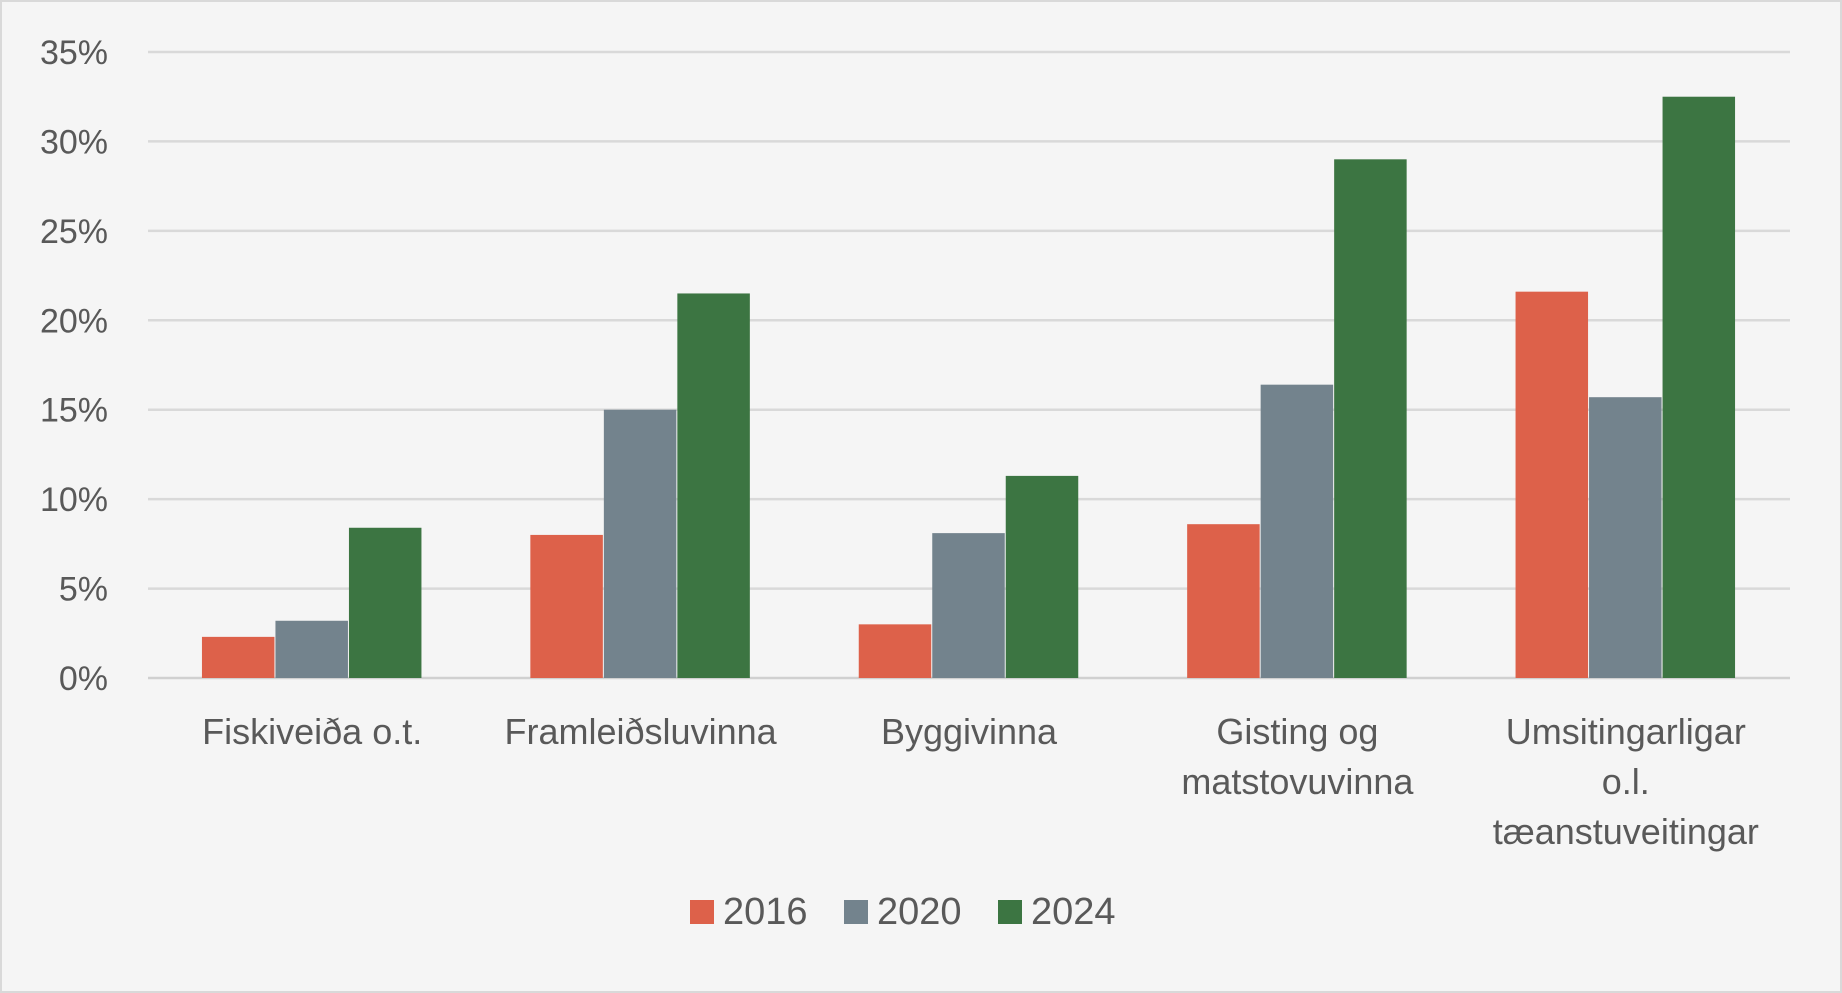  Describe the element at coordinates (1297, 731) in the screenshot. I see `x-tick-label: Gisting og` at that location.